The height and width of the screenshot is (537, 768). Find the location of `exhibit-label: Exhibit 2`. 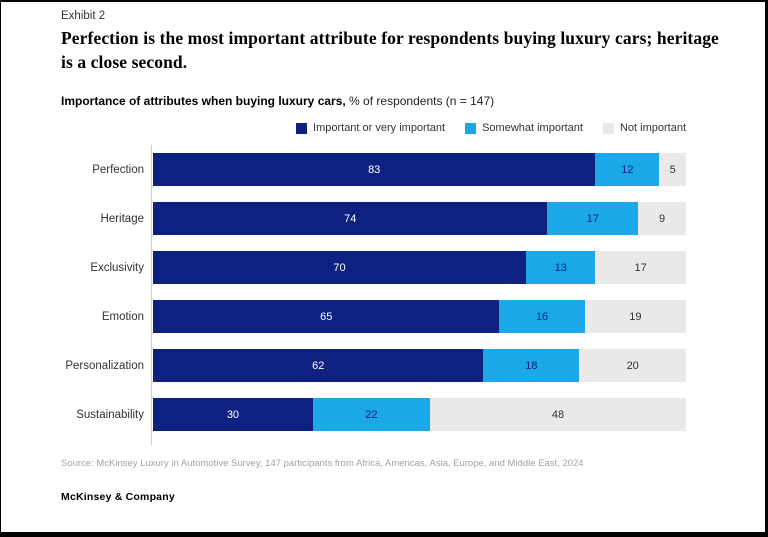

exhibit-label: Exhibit 2 is located at coordinates (83, 16).